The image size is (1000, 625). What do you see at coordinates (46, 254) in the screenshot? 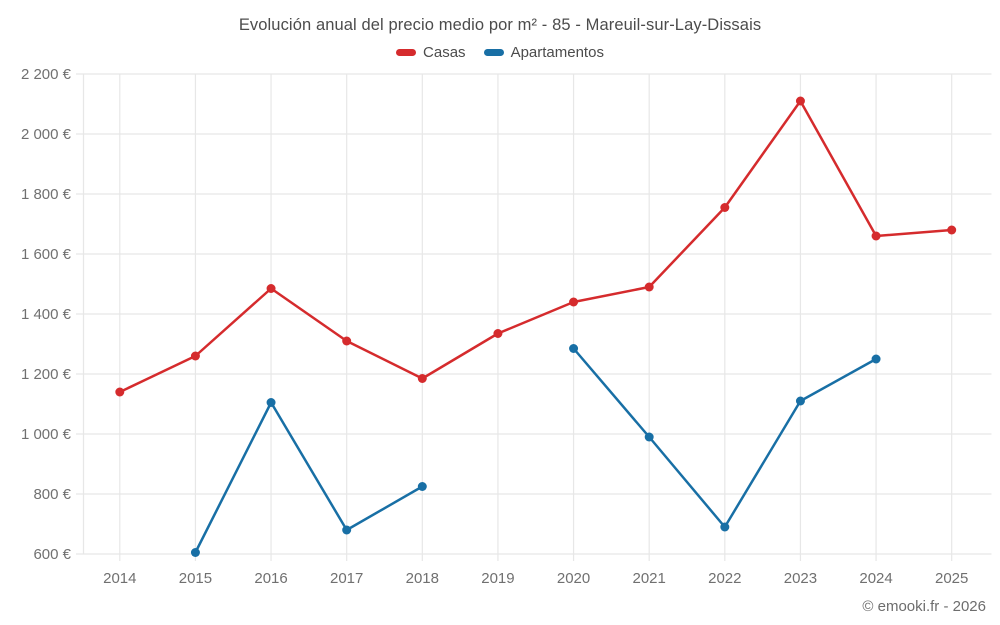
I see `y-axis-tick-label: 1 600 €` at bounding box center [46, 254].